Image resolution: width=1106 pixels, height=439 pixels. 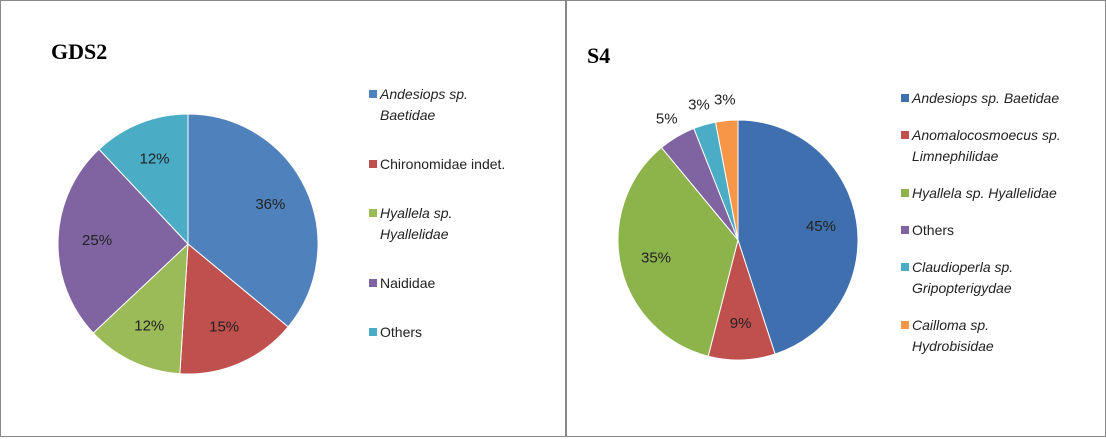 I want to click on legend-item: Chironomidae indet., so click(x=439, y=164).